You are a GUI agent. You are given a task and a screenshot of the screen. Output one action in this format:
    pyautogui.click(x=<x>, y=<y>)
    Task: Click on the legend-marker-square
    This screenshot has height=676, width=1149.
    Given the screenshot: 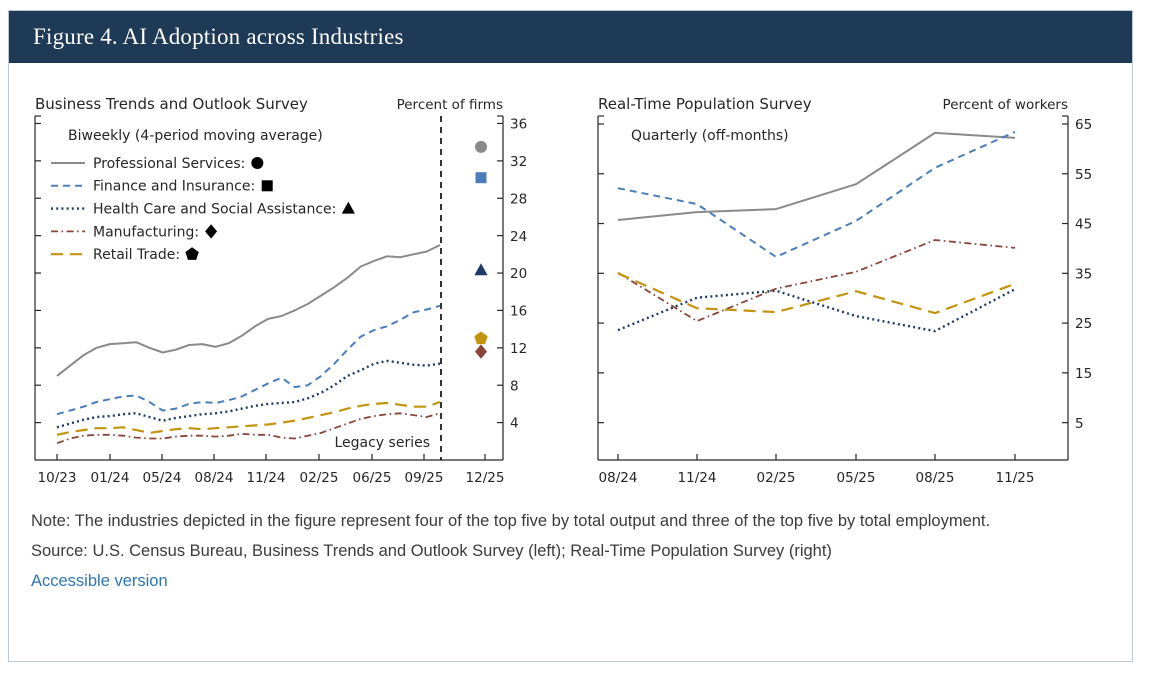 What is the action you would take?
    pyautogui.click(x=267, y=186)
    